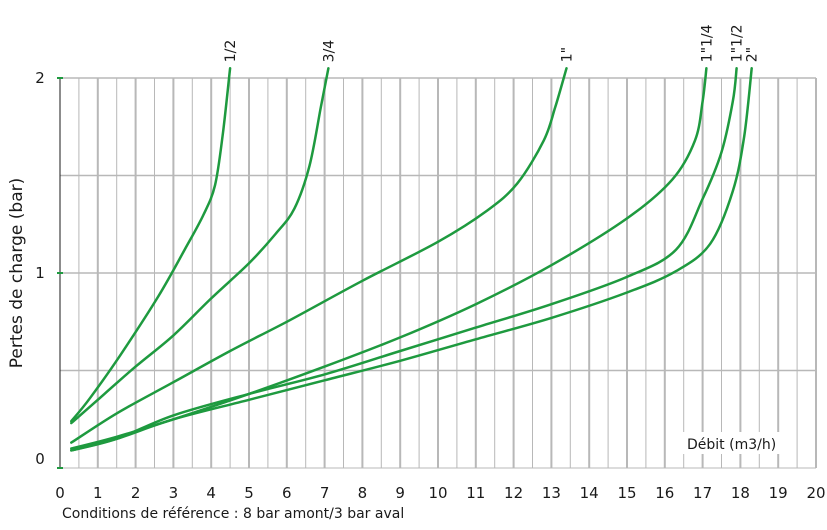 Image resolution: width=827 pixels, height=530 pixels. Describe the element at coordinates (98, 493) in the screenshot. I see `x-tick-label: 1` at that location.